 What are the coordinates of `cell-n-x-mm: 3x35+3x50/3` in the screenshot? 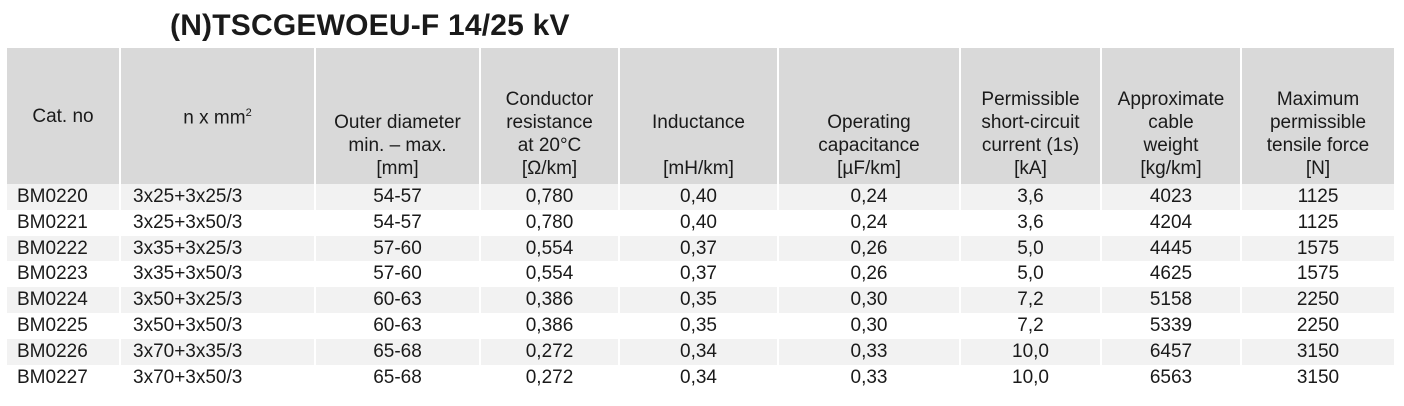 It's located at (218, 274).